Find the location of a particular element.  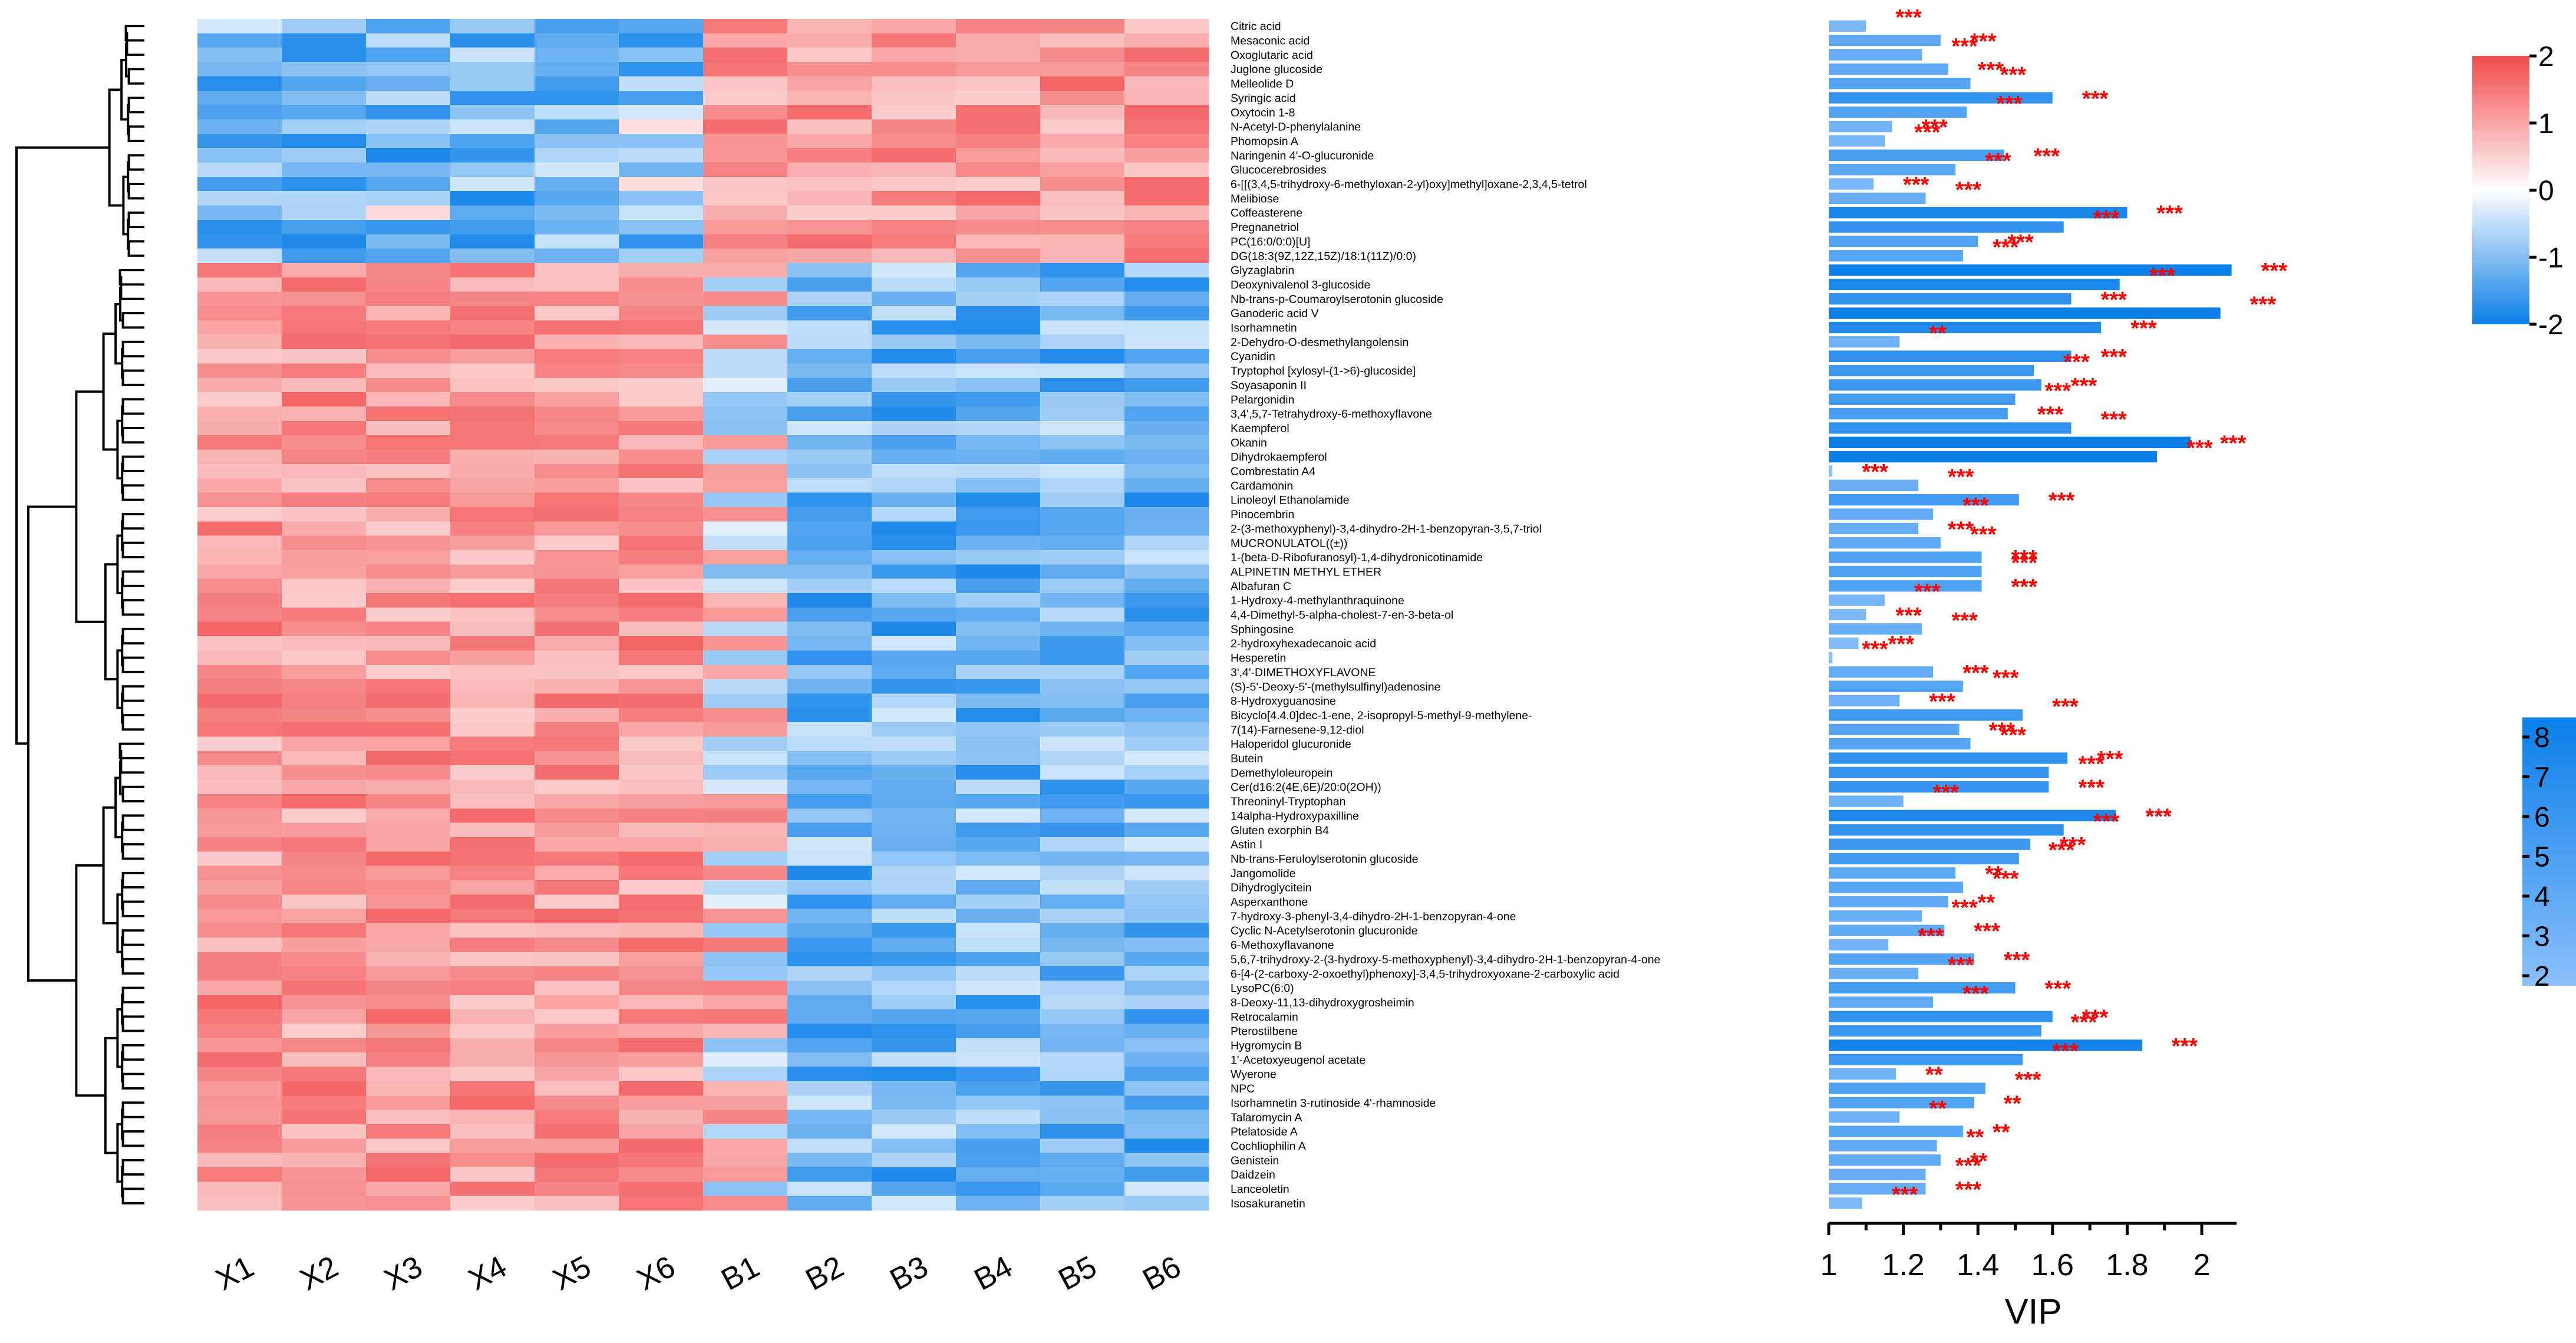

metabolite-label: Butein is located at coordinates (1247, 758).